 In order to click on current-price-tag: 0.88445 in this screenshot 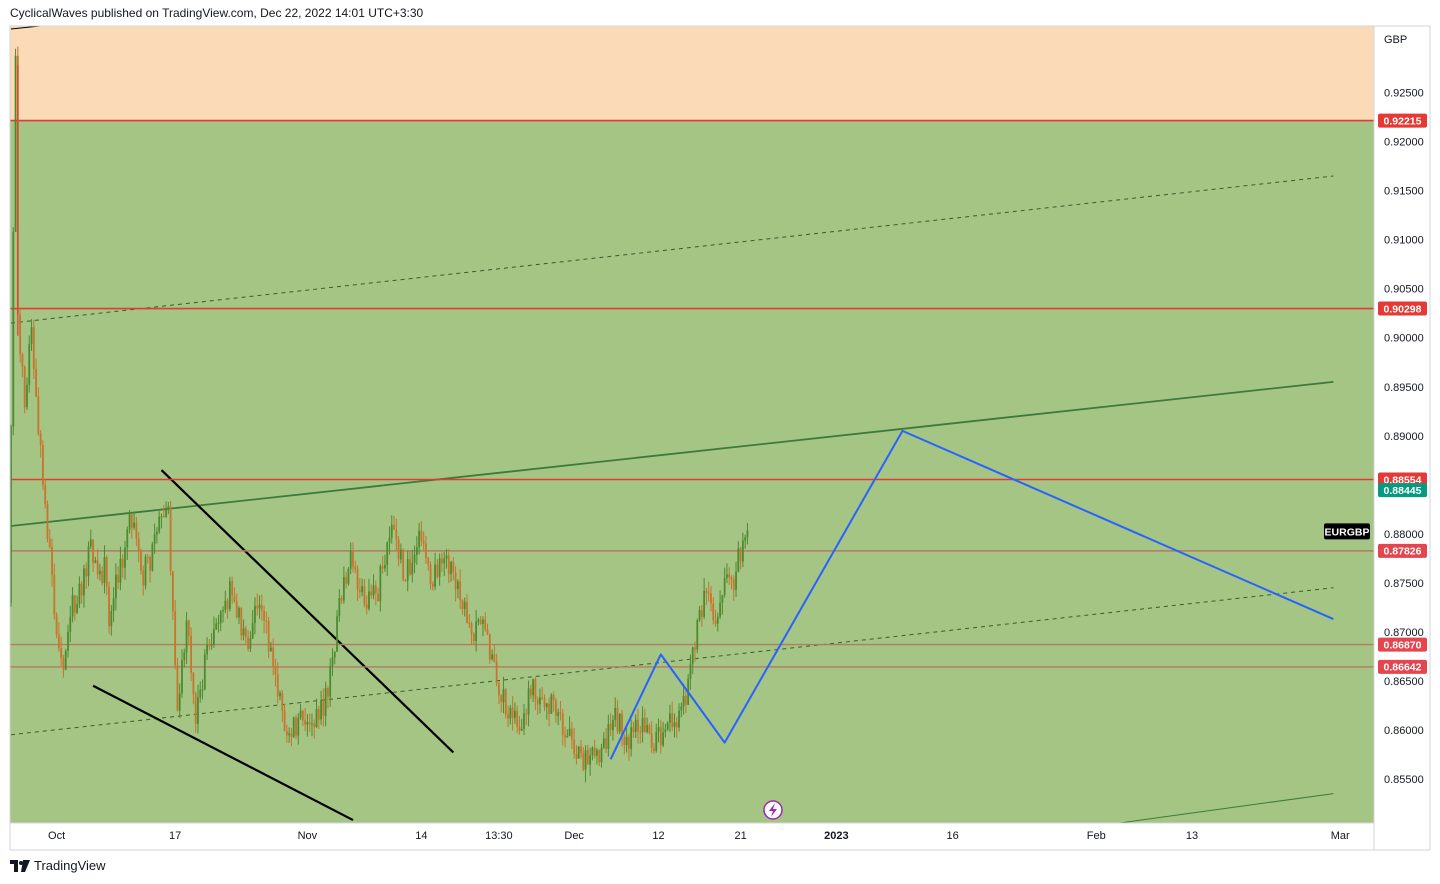, I will do `click(1403, 491)`.